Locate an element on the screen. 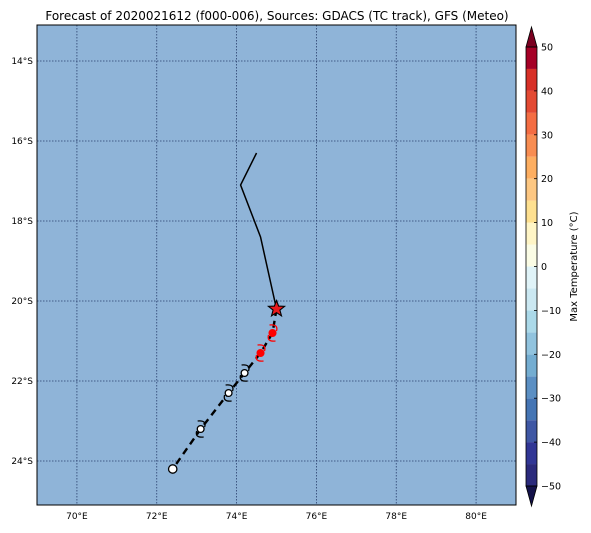 This screenshot has height=533, width=591. colorbar-tick-label: −30 is located at coordinates (551, 399).